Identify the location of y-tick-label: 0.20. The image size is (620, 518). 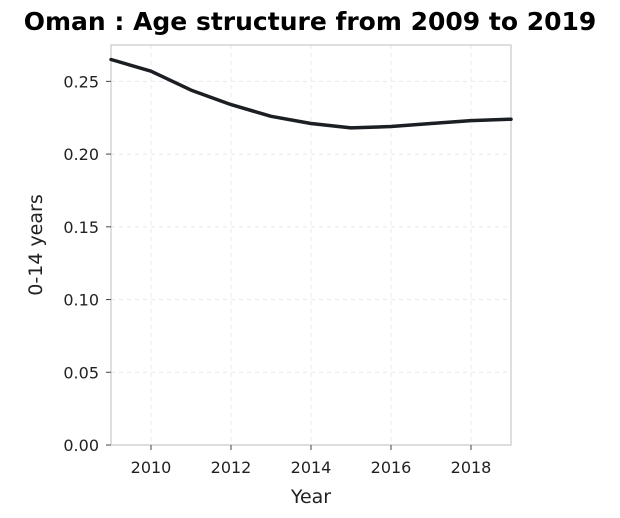
(81, 154).